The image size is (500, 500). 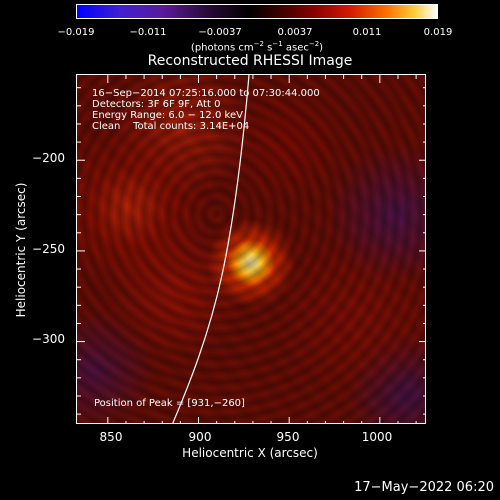 What do you see at coordinates (48, 158) in the screenshot?
I see `y-tick-label: −200` at bounding box center [48, 158].